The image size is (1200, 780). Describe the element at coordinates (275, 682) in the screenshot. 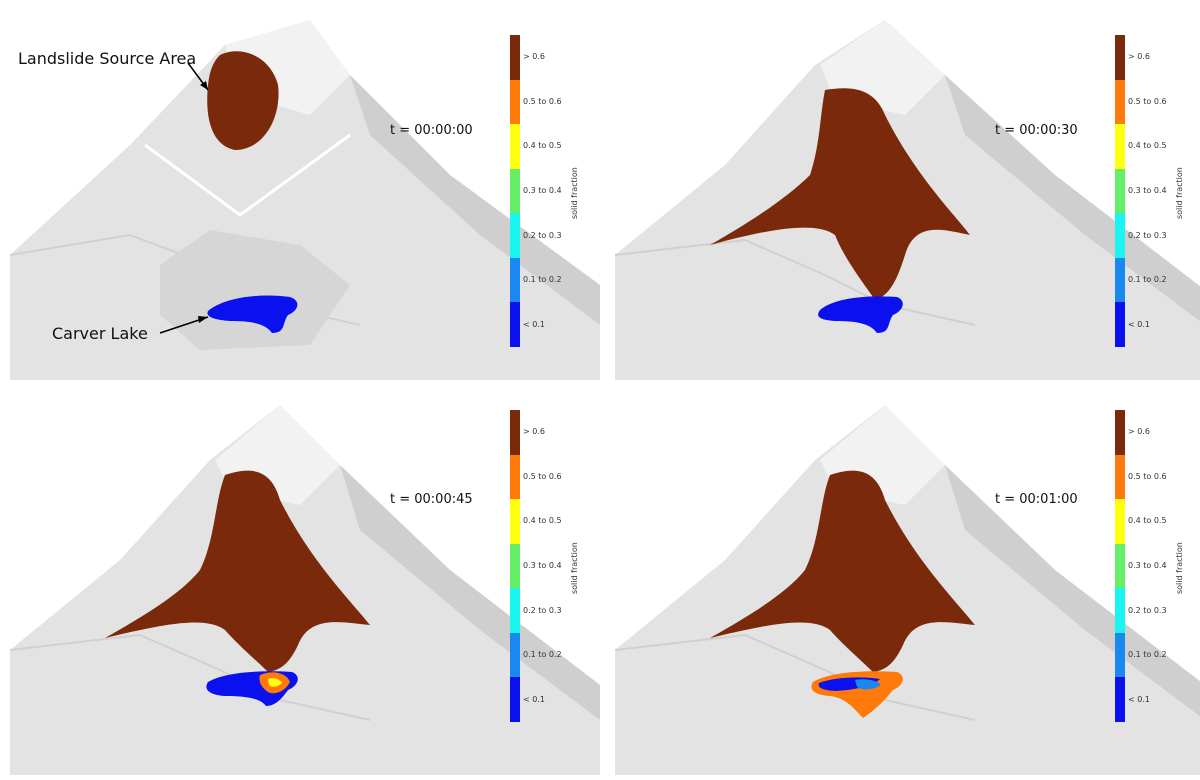

I see `mixing-core` at that location.